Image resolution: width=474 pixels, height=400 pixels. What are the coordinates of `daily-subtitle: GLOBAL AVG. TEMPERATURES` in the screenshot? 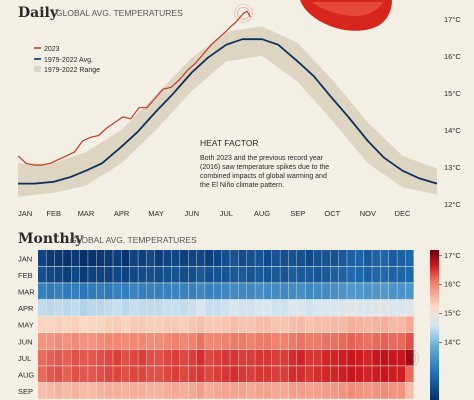 It's located at (119, 13).